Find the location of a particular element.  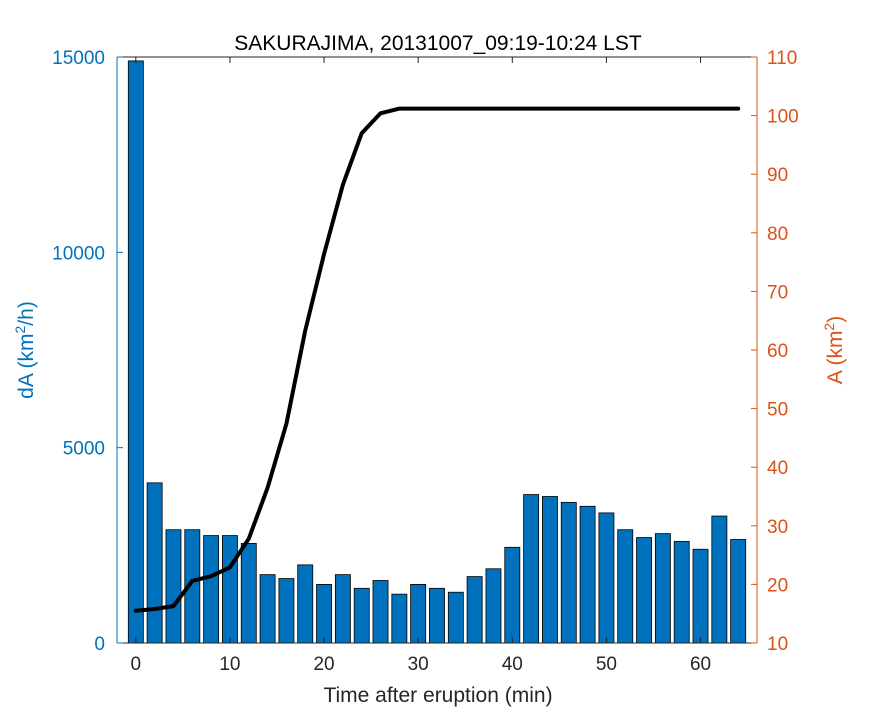

x-tick-label: 50 is located at coordinates (606, 664).